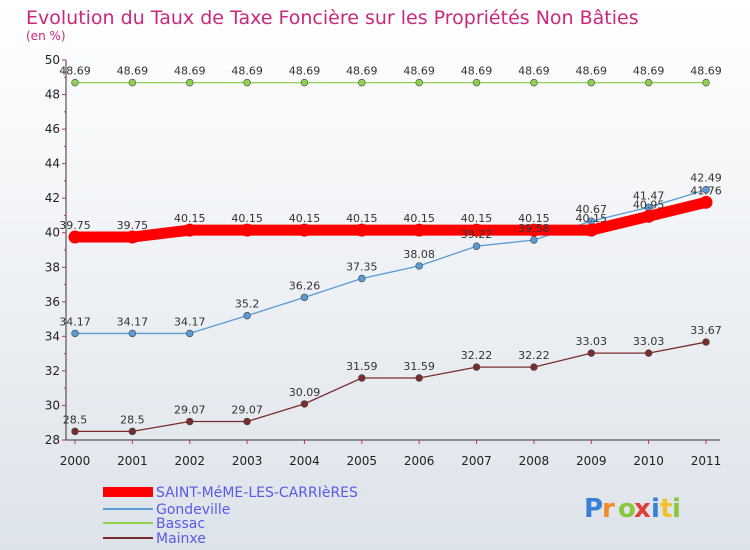  What do you see at coordinates (52, 95) in the screenshot?
I see `y-tick-label: 48` at bounding box center [52, 95].